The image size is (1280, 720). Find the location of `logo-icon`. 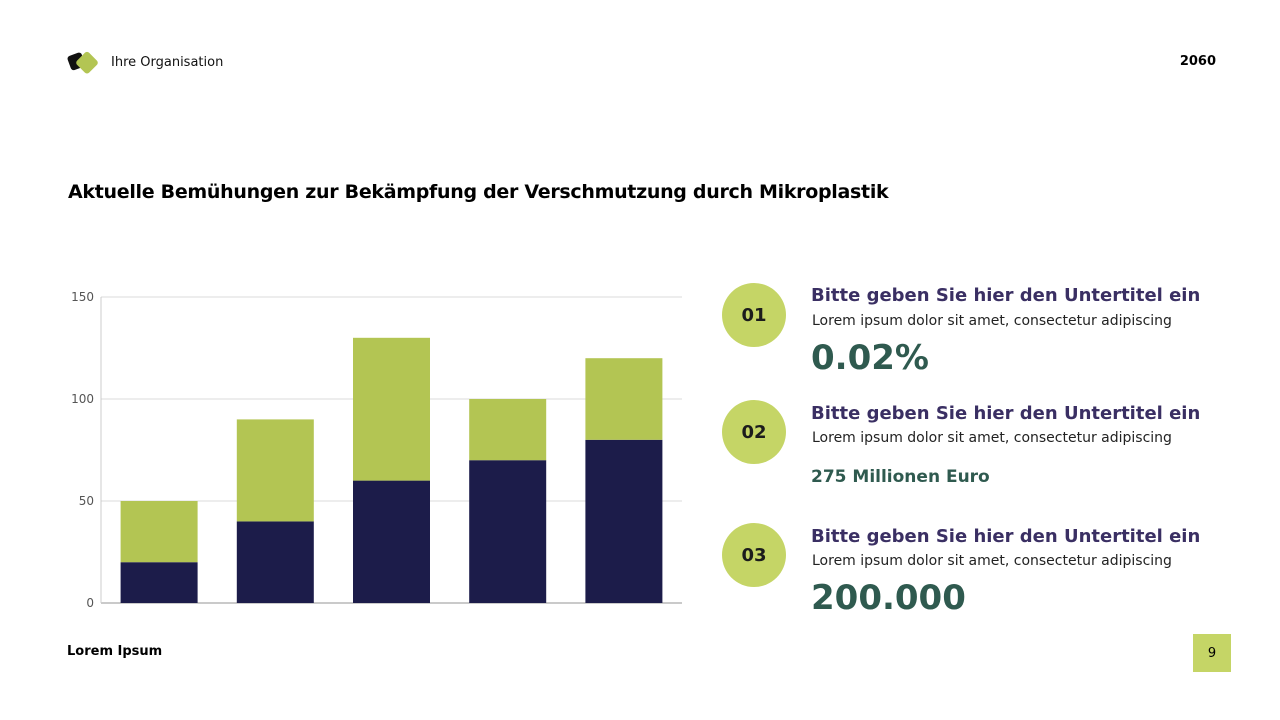

logo-icon is located at coordinates (82, 62).